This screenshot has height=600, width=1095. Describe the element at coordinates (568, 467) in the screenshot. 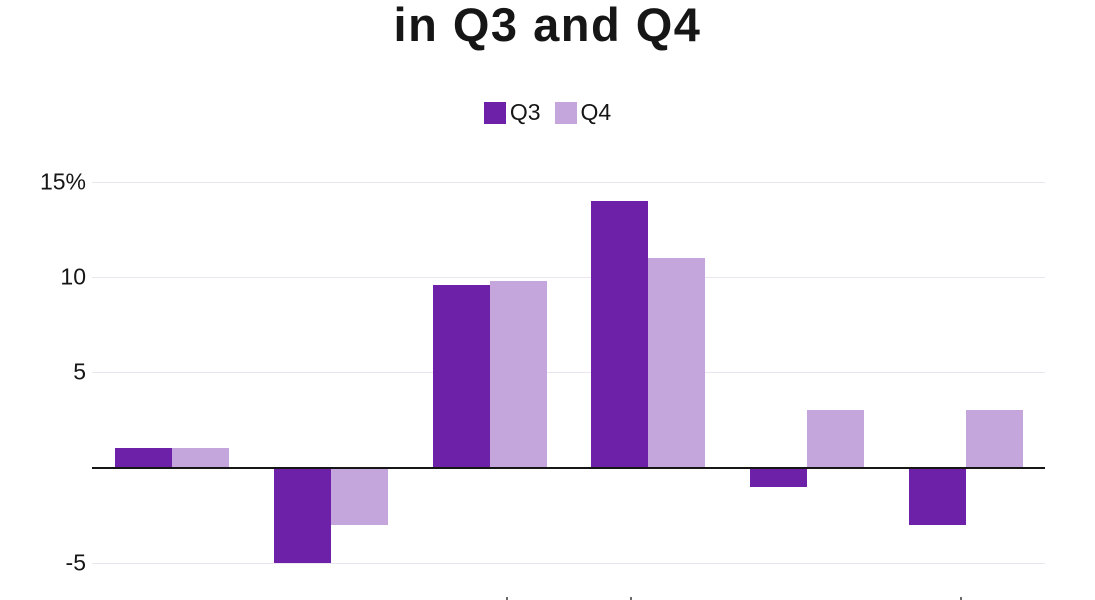

I see `zero-axis-line` at that location.